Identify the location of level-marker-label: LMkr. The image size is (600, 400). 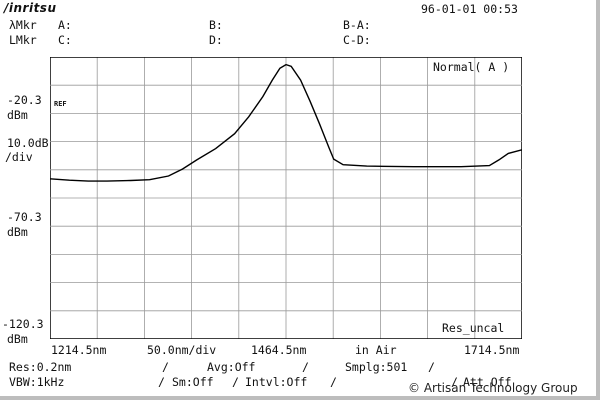
(23, 40).